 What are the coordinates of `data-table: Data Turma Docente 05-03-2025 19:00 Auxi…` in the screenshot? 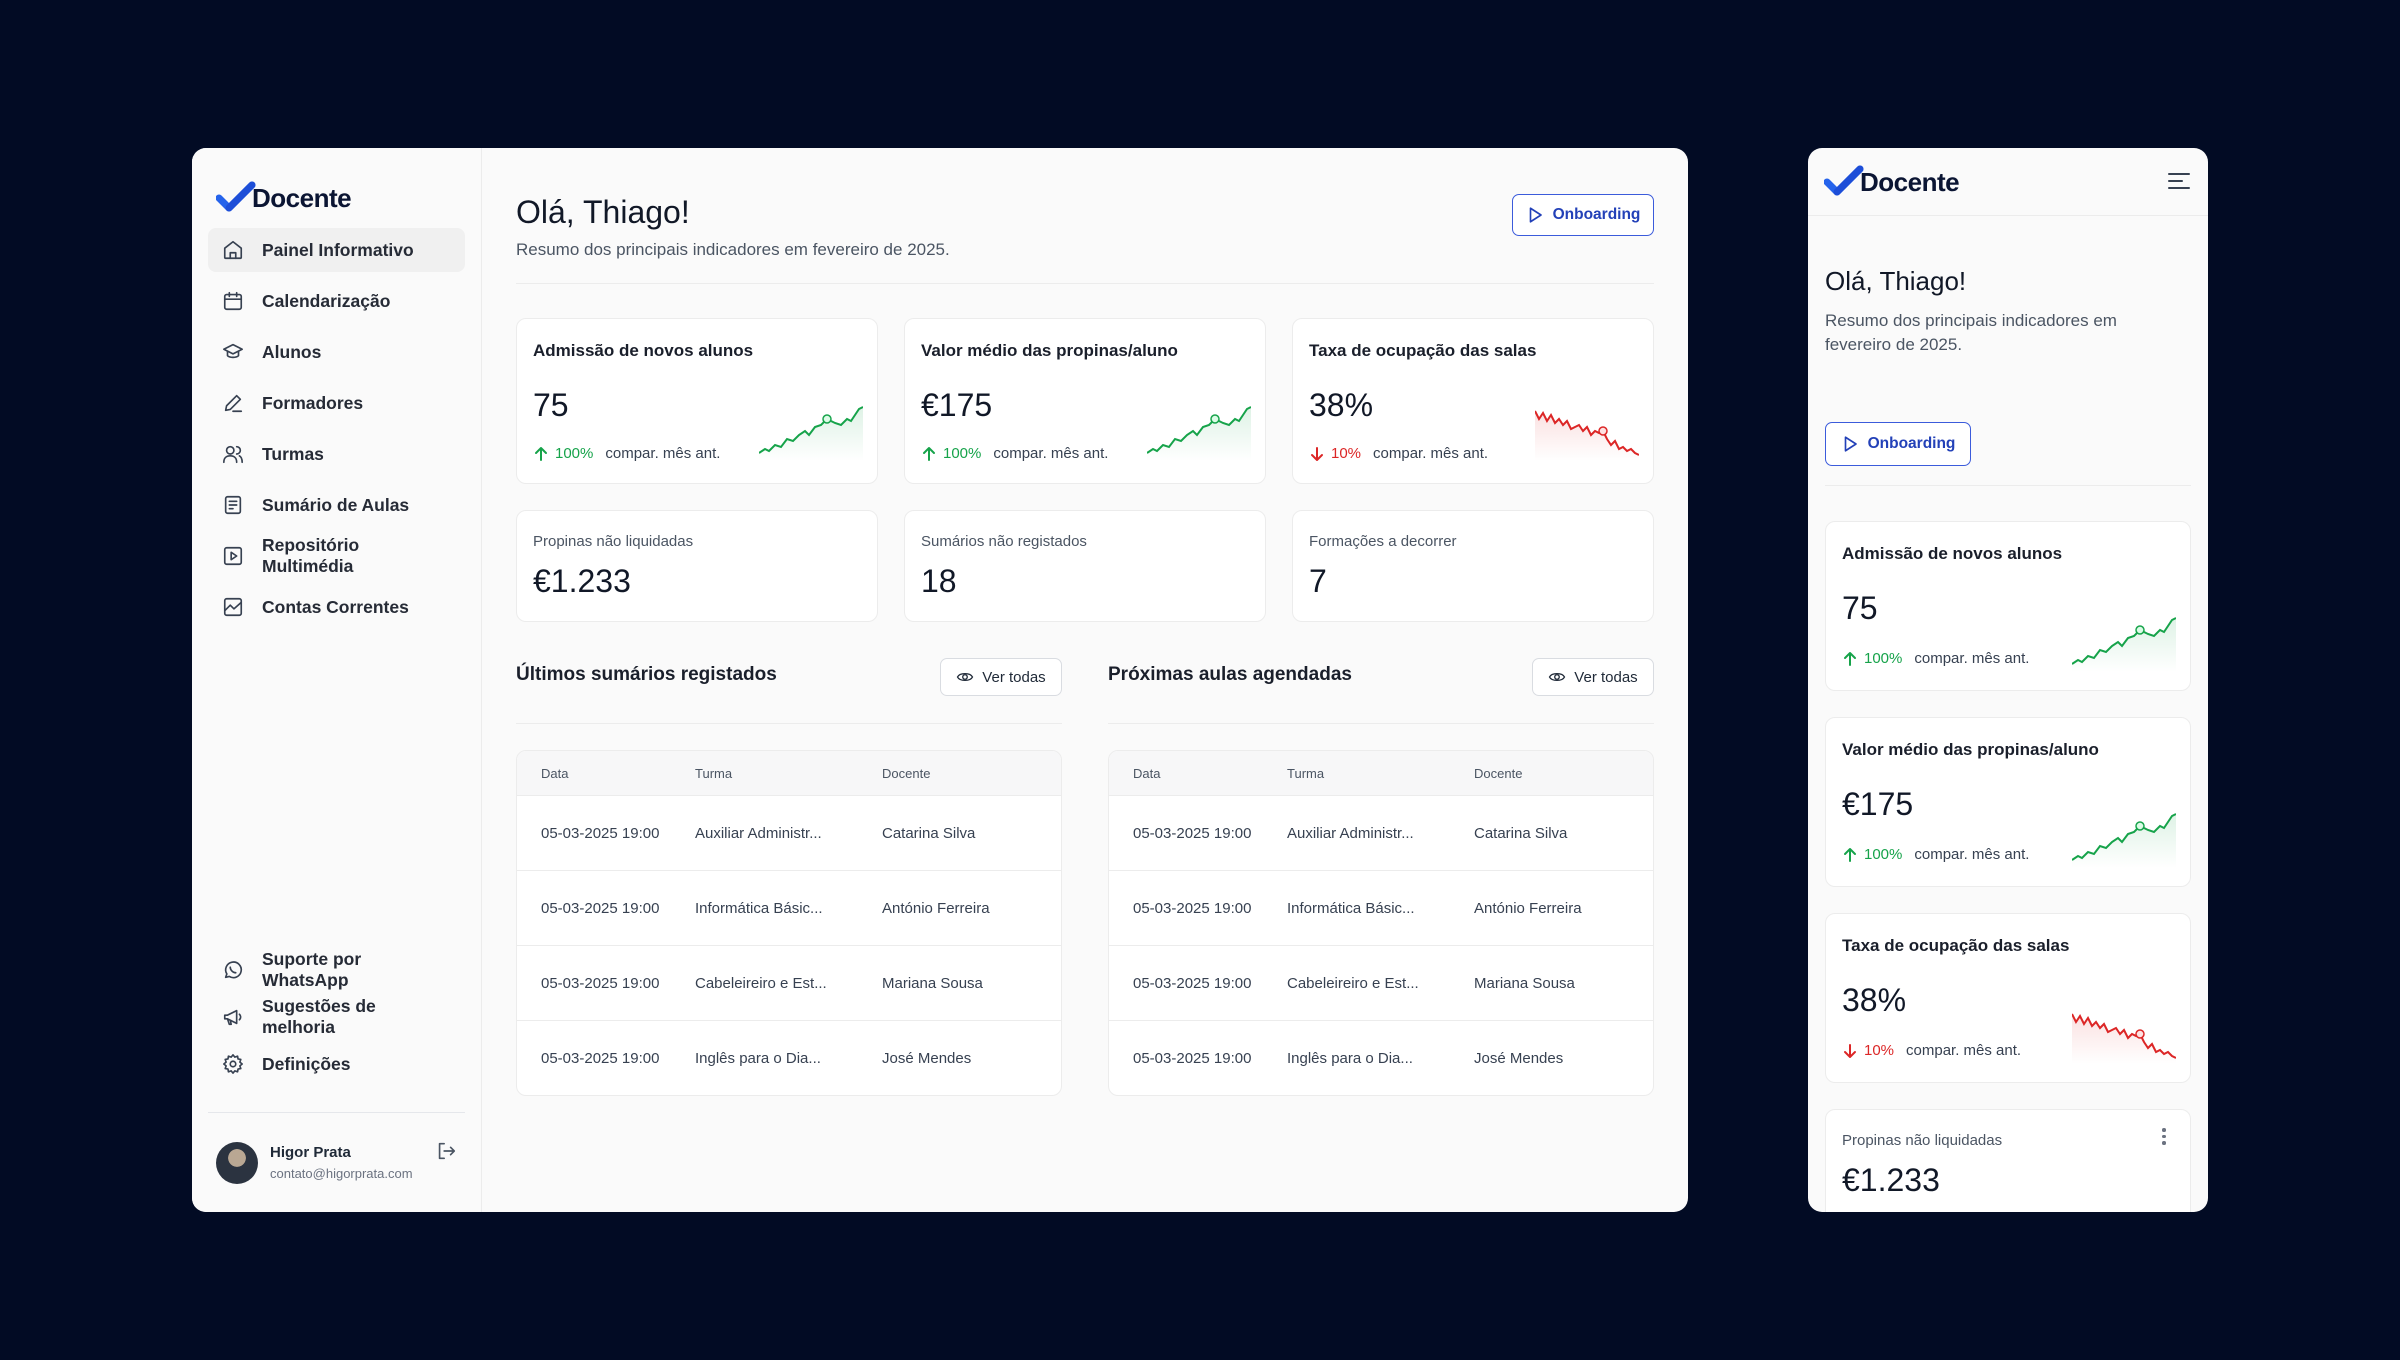 It's located at (789, 923).